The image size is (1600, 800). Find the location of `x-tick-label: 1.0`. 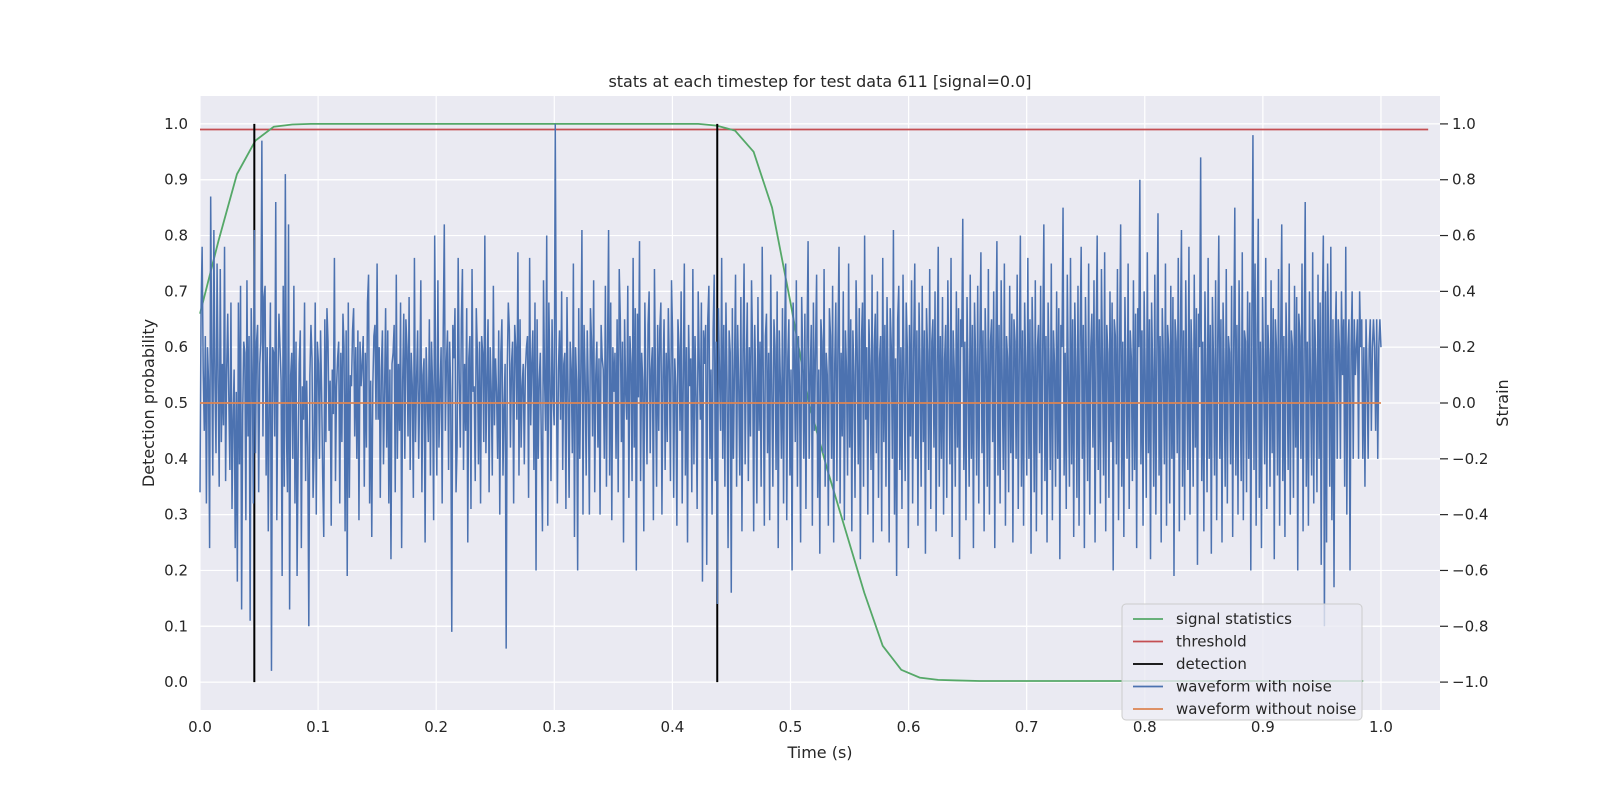

x-tick-label: 1.0 is located at coordinates (1381, 727).